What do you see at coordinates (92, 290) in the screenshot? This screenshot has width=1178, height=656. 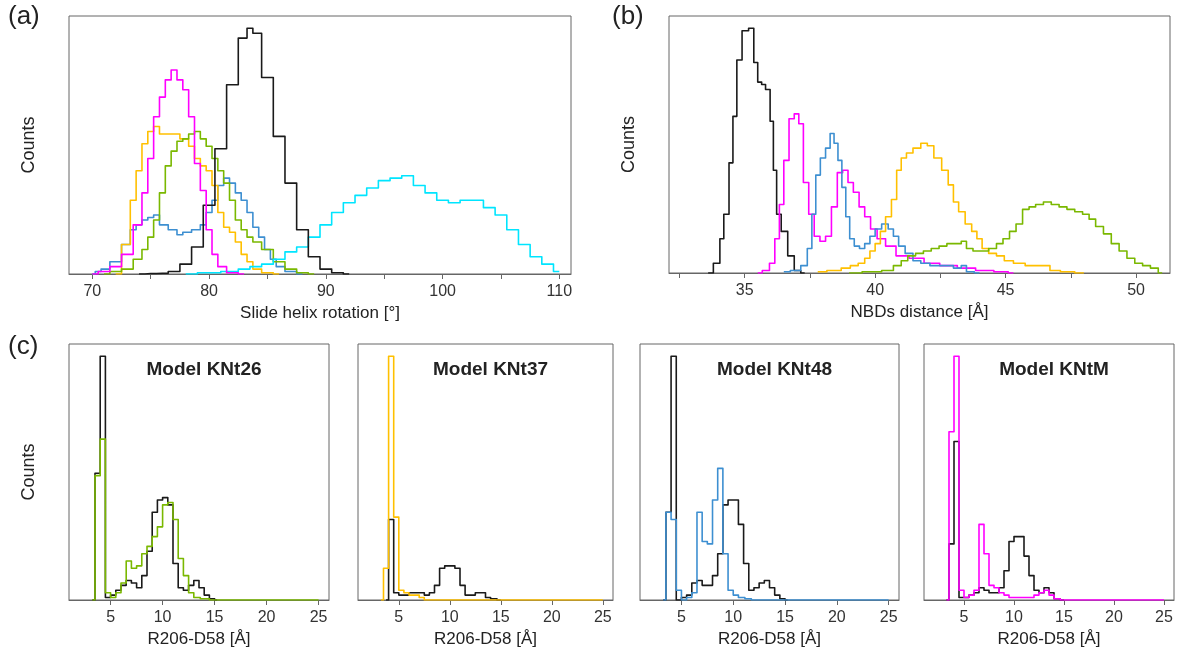 I see `x-tick-label: 70` at bounding box center [92, 290].